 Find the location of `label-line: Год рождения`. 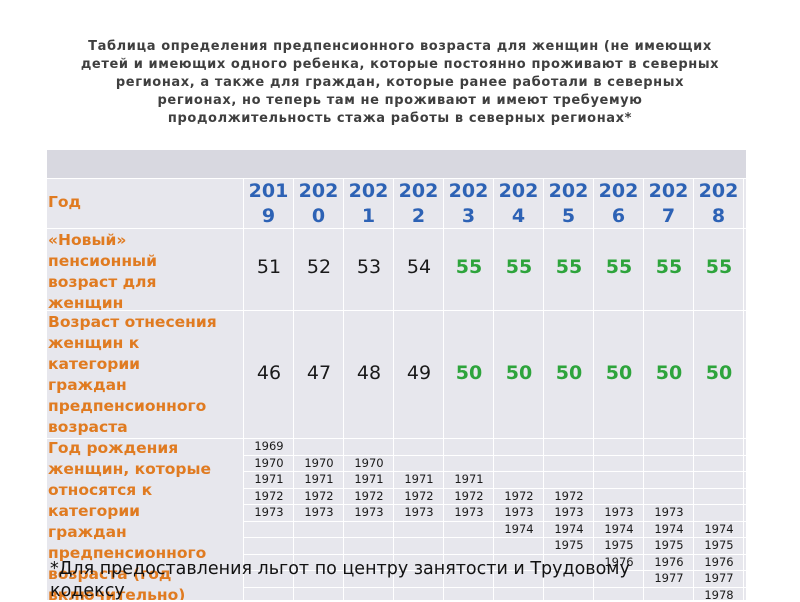

label-line: Год рождения is located at coordinates (113, 448).